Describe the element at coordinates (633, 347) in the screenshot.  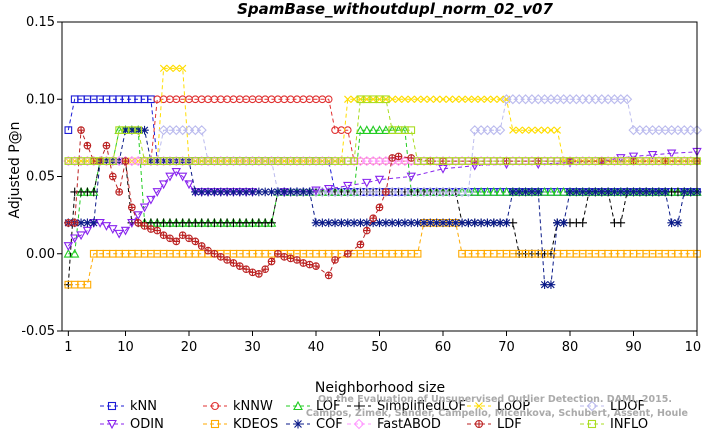
I see `x-tick-label: 90` at that location.